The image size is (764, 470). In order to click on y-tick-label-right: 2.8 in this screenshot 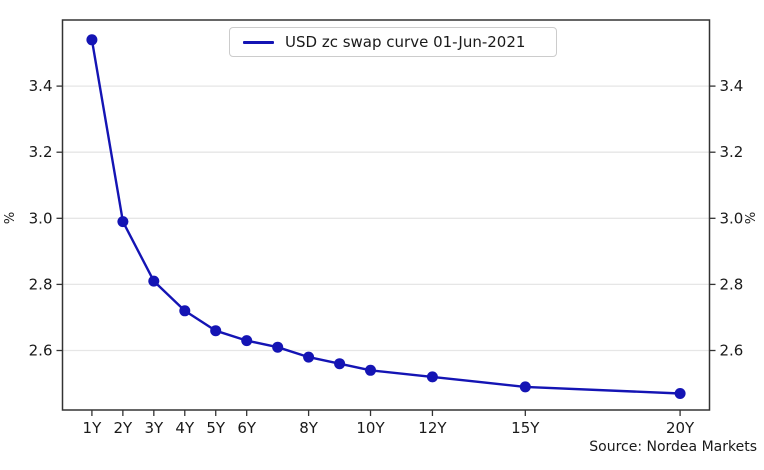, I will do `click(732, 284)`.